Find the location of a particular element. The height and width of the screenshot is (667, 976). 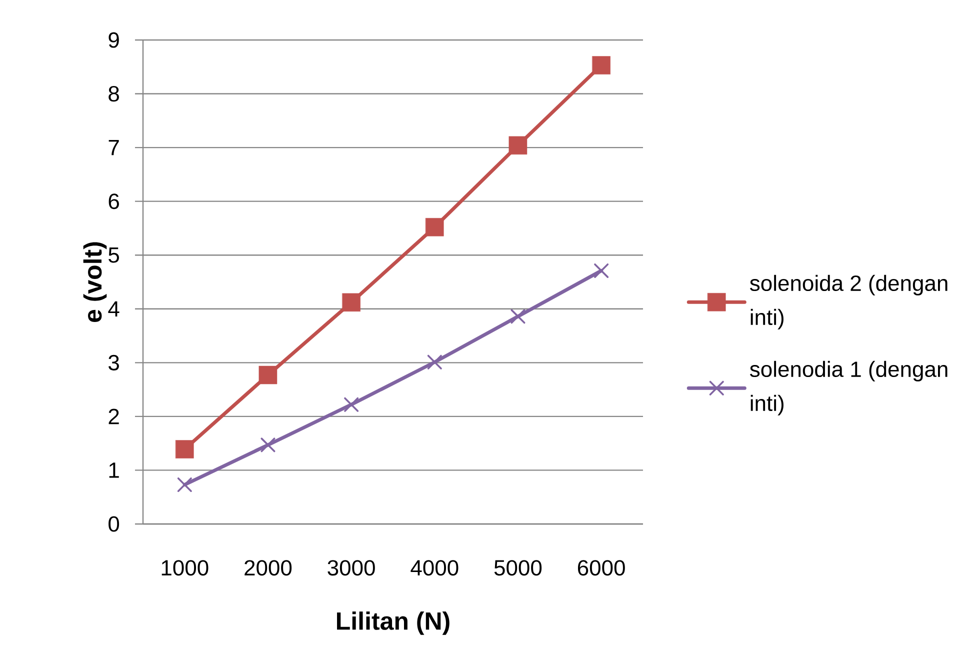

y-tick-label: 1 is located at coordinates (114, 470).